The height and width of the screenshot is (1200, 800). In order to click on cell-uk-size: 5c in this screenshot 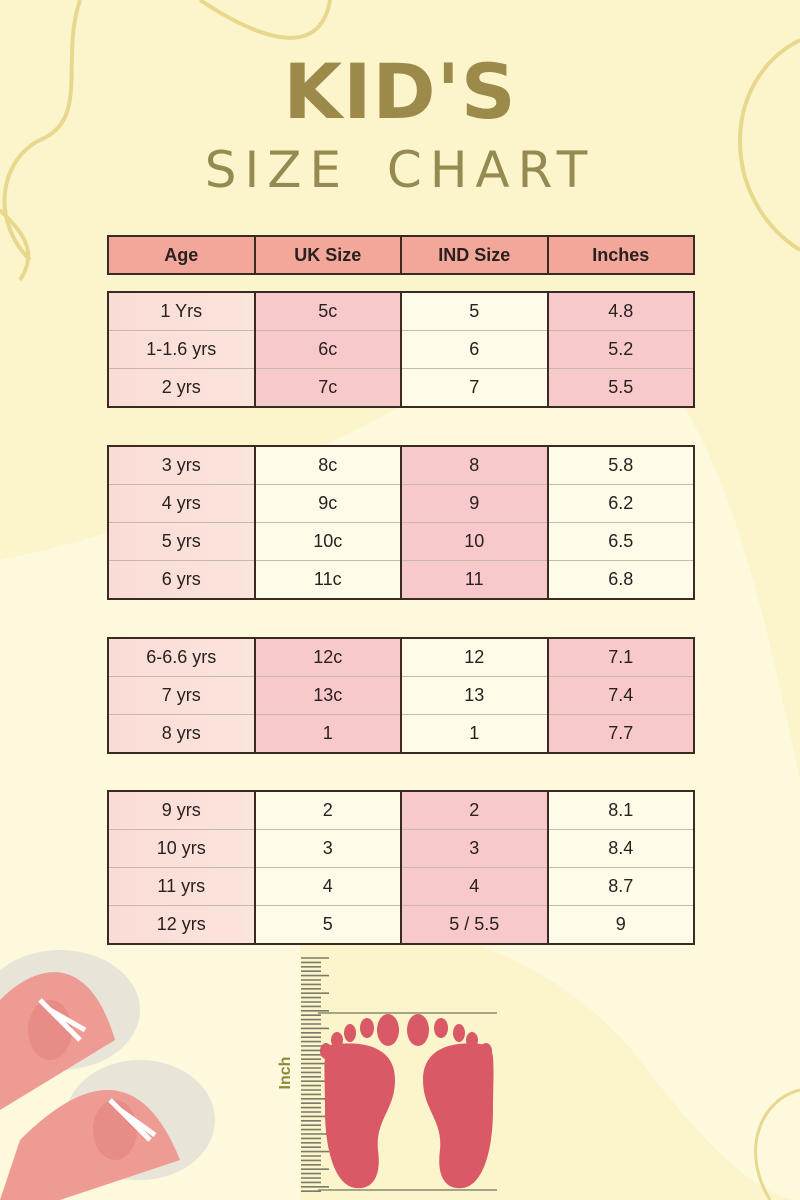, I will do `click(327, 311)`.